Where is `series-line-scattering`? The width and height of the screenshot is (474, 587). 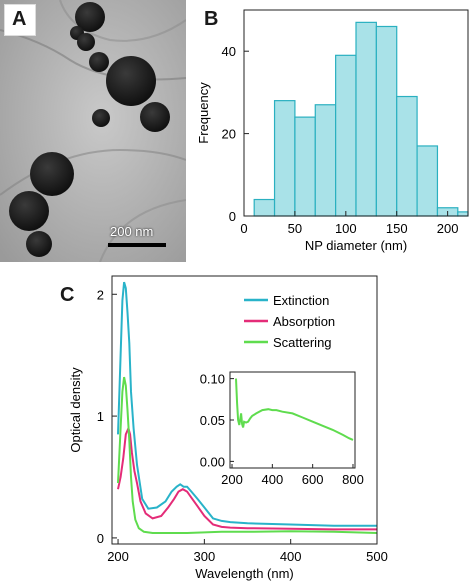 series-line-scattering is located at coordinates (247, 455).